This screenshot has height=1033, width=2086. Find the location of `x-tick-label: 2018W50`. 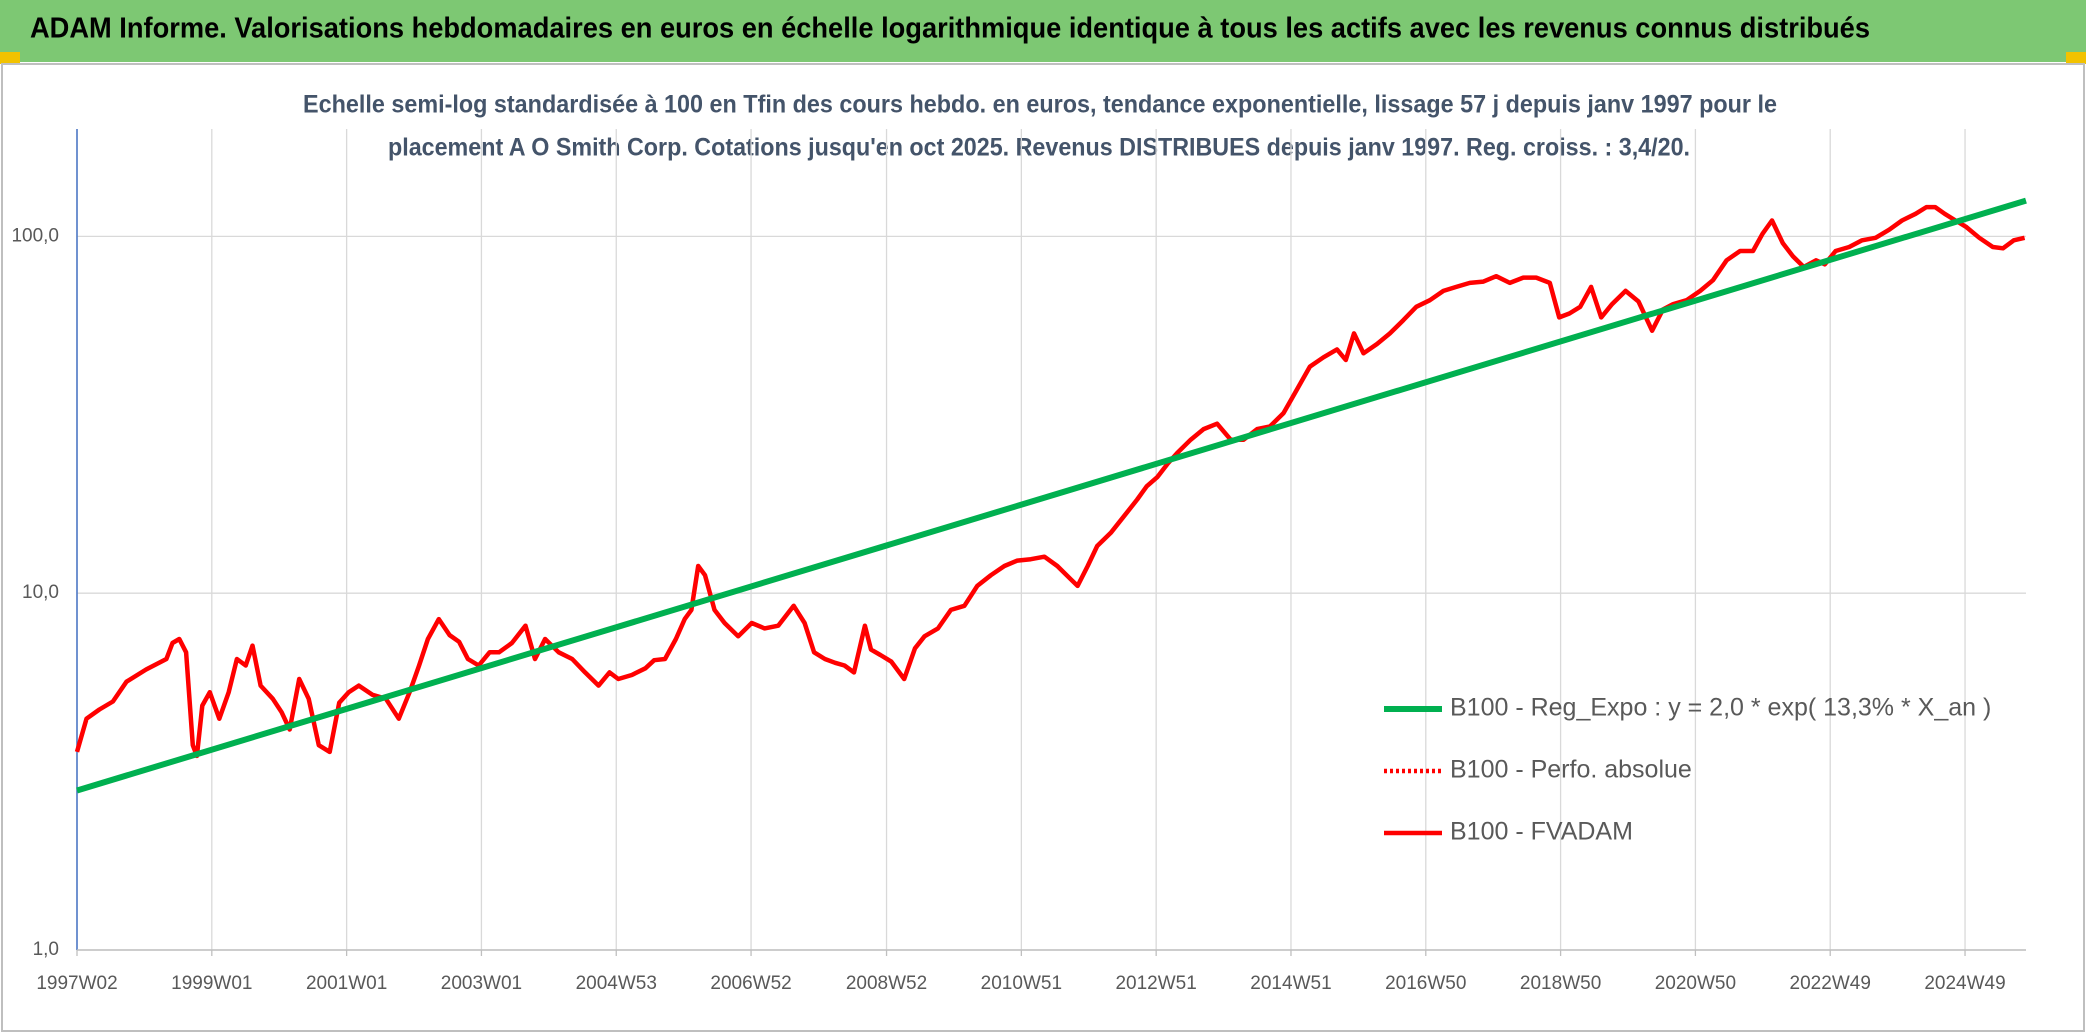

x-tick-label: 2018W50 is located at coordinates (1560, 983).